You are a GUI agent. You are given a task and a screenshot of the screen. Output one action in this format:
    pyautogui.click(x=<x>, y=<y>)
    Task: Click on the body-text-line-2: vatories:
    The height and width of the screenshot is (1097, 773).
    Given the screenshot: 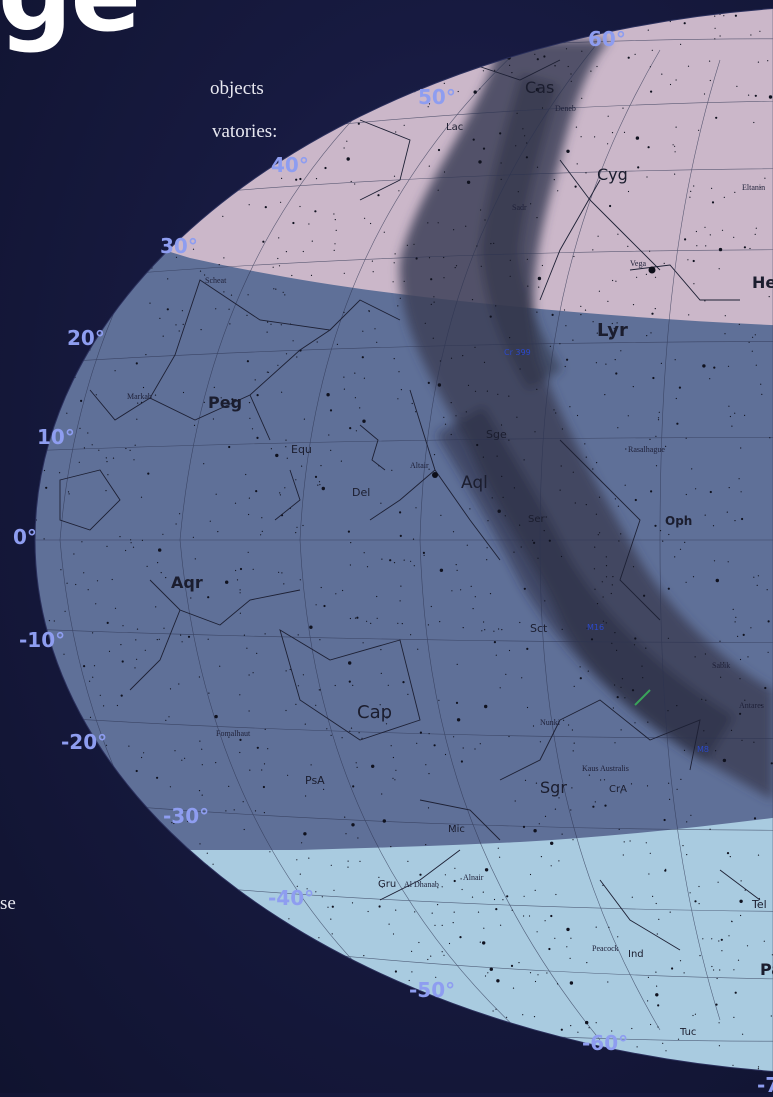 What is the action you would take?
    pyautogui.click(x=245, y=131)
    